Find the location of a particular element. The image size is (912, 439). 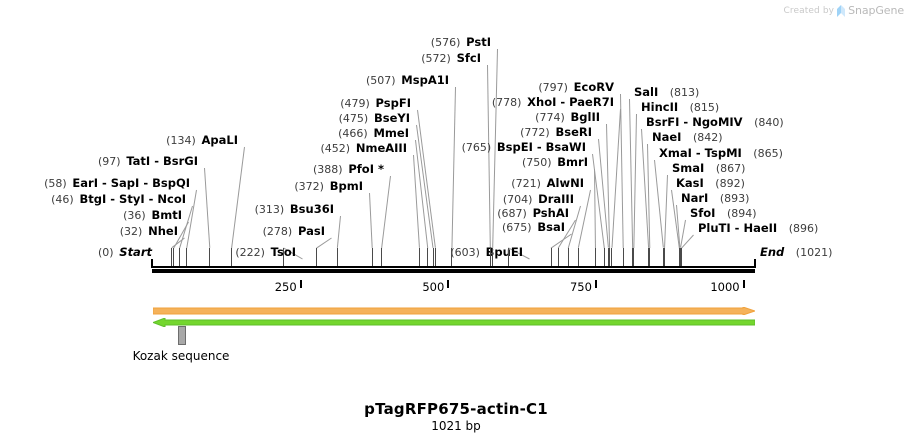

restriction-site-label: HincII (815) is located at coordinates (680, 107).